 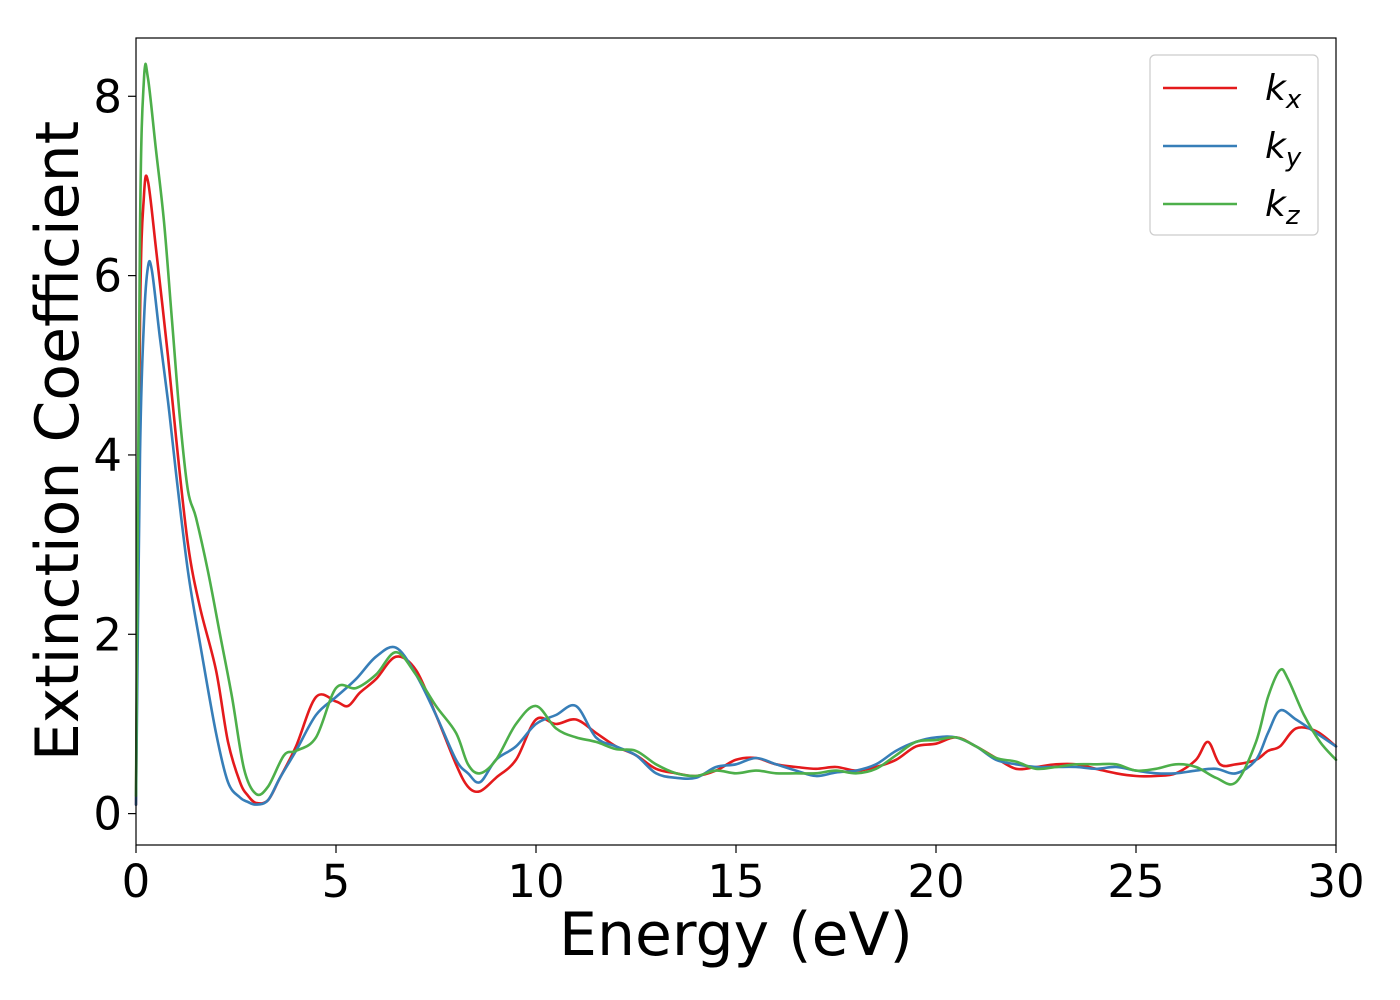 I want to click on legend: kx ky kz, so click(x=1234, y=145).